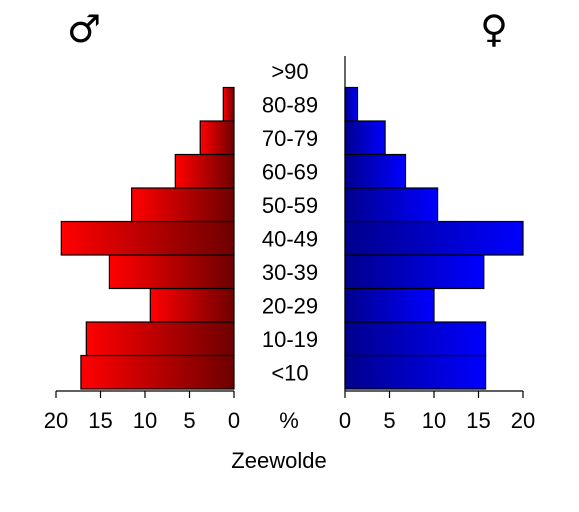 This screenshot has height=512, width=579. What do you see at coordinates (189, 420) in the screenshot?
I see `male-x-tick-label: 5` at bounding box center [189, 420].